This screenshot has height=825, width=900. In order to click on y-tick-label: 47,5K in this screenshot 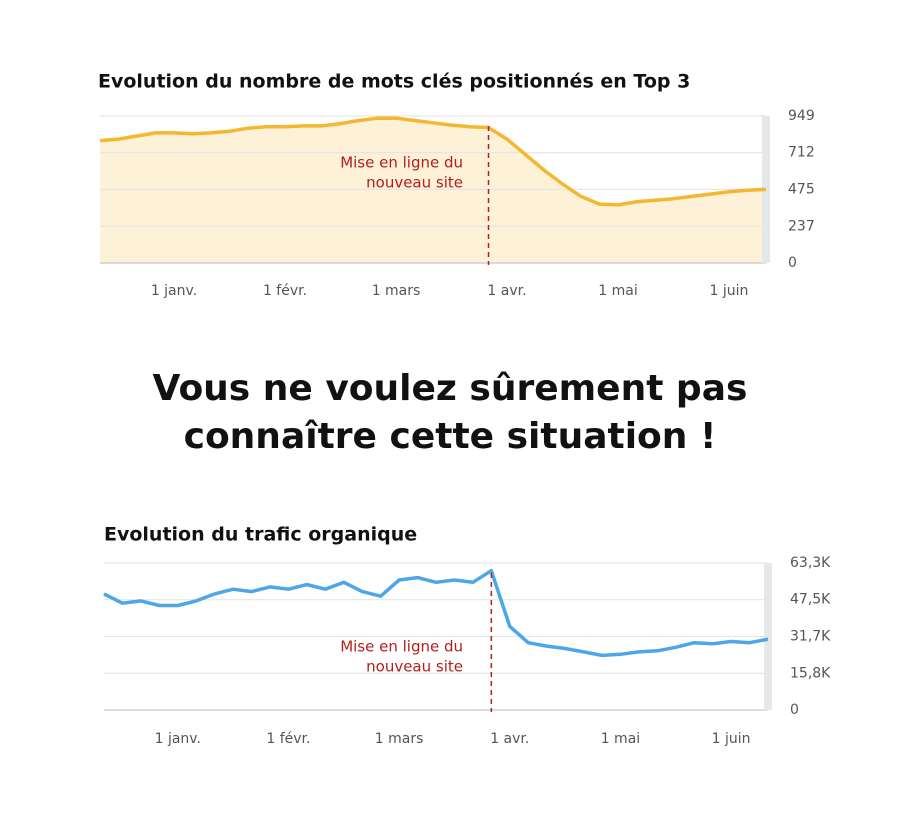, I will do `click(810, 600)`.